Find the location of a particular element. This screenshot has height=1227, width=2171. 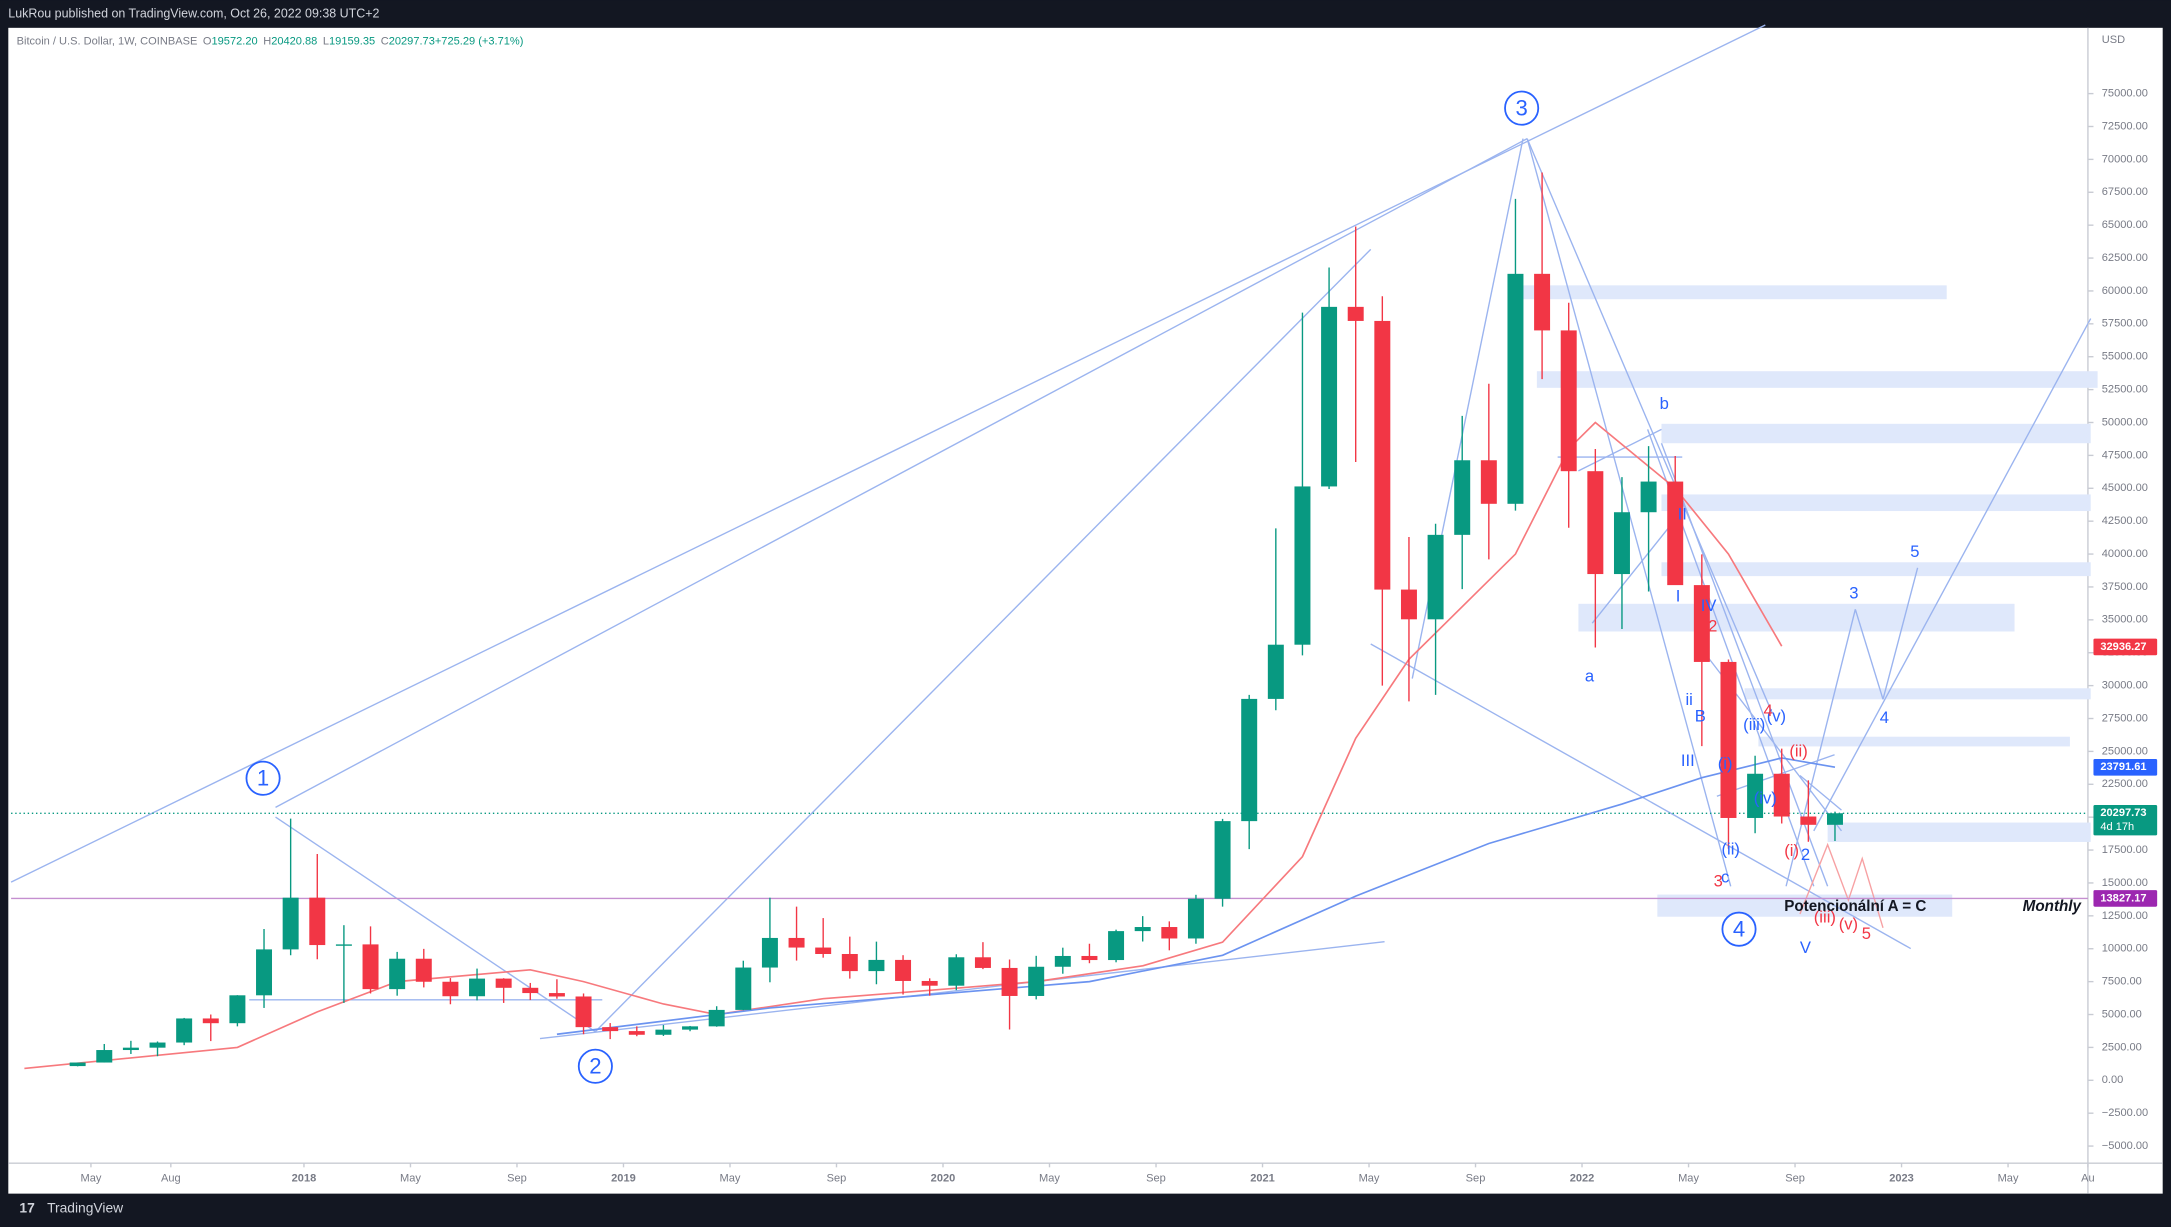

price-tag is located at coordinates (2125, 898).